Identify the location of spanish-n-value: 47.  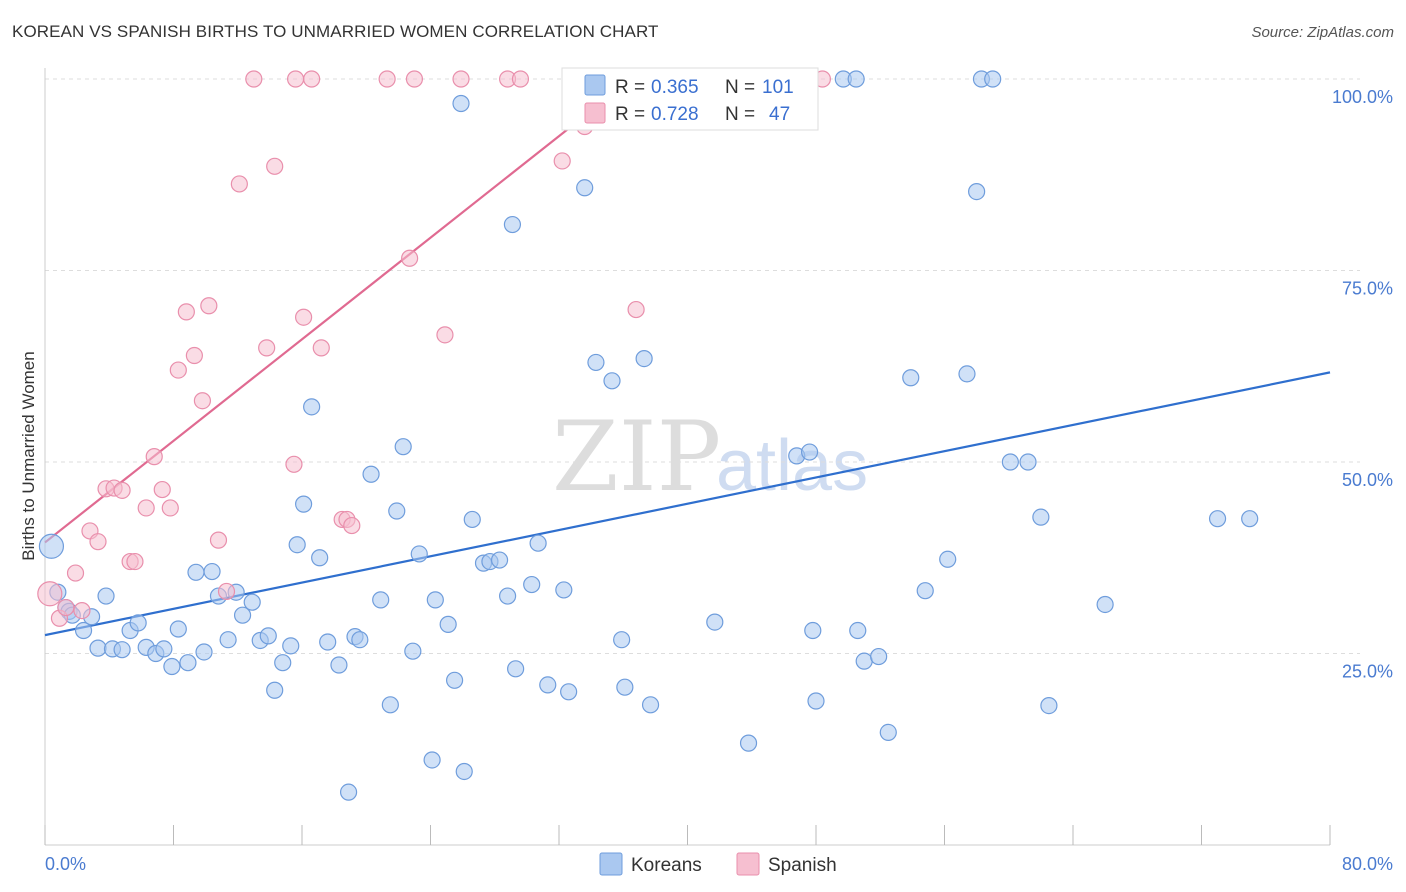
(779, 114).